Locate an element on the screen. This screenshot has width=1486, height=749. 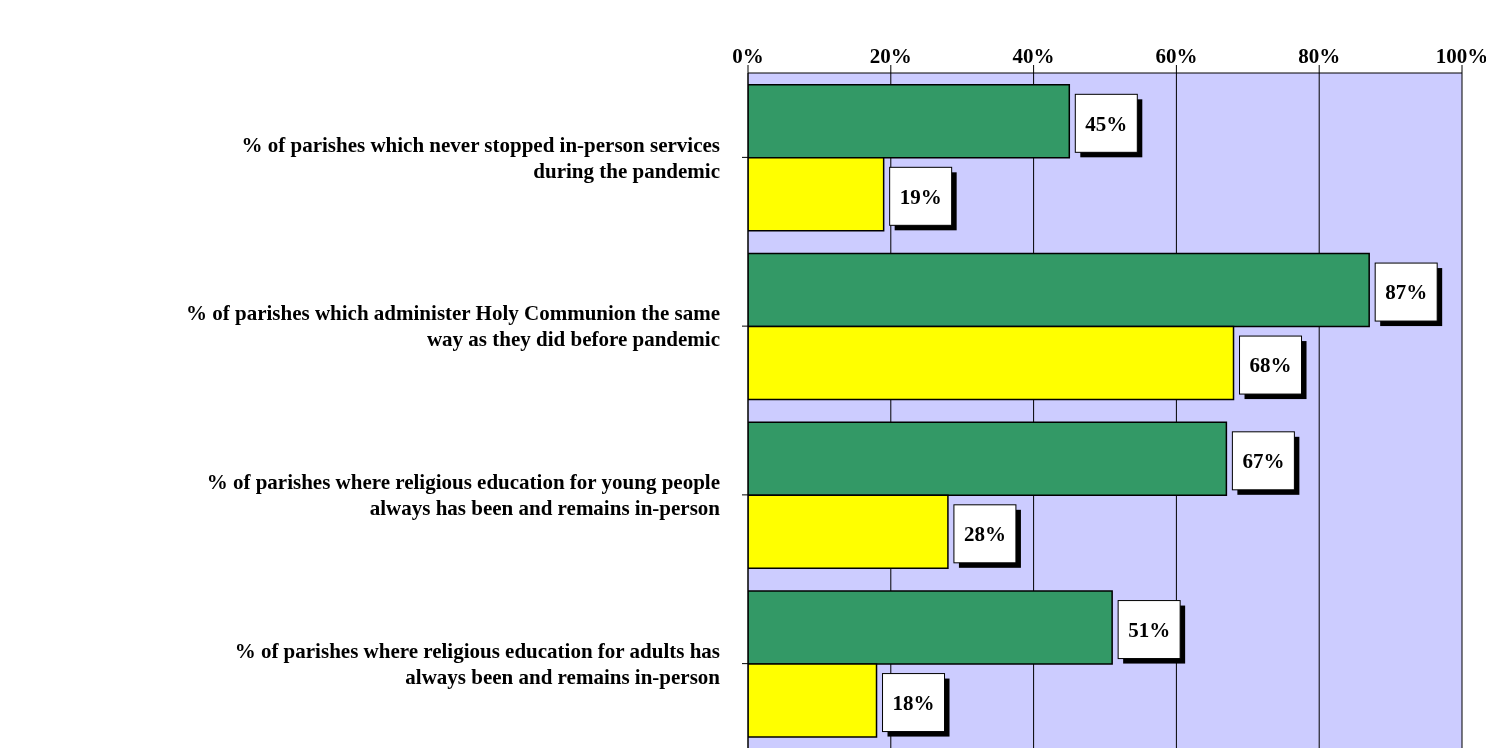
x-tick-label: 100% is located at coordinates (1460, 56).